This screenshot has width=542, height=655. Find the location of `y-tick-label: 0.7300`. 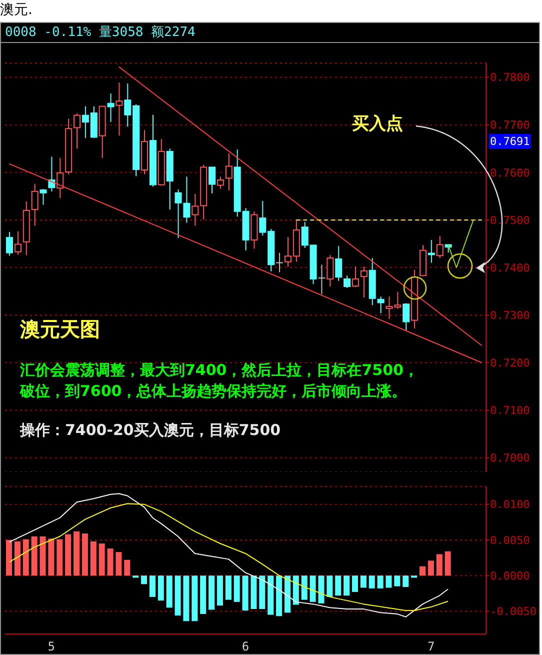

y-tick-label: 0.7300 is located at coordinates (510, 315).